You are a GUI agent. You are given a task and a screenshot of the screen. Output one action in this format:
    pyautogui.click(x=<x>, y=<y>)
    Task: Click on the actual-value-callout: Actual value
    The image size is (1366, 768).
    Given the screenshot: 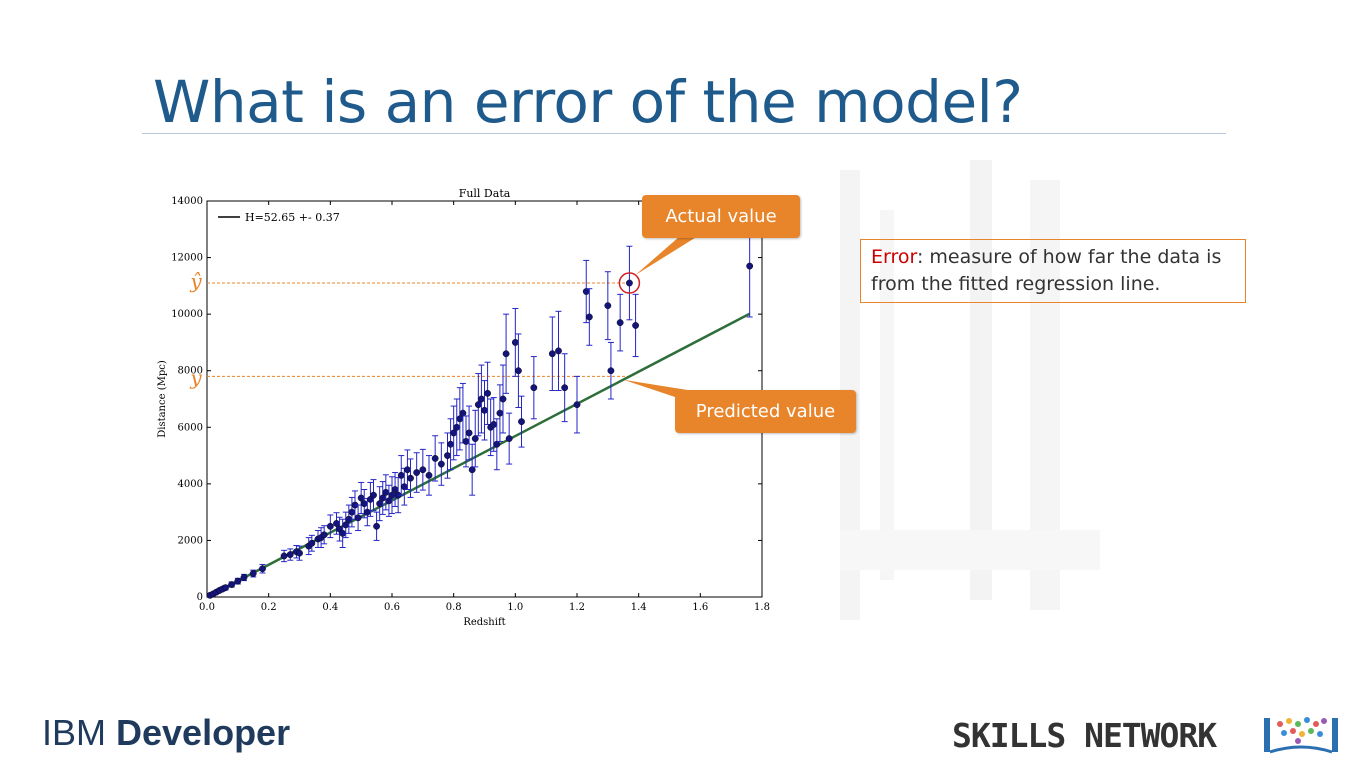 What is the action you would take?
    pyautogui.click(x=721, y=216)
    